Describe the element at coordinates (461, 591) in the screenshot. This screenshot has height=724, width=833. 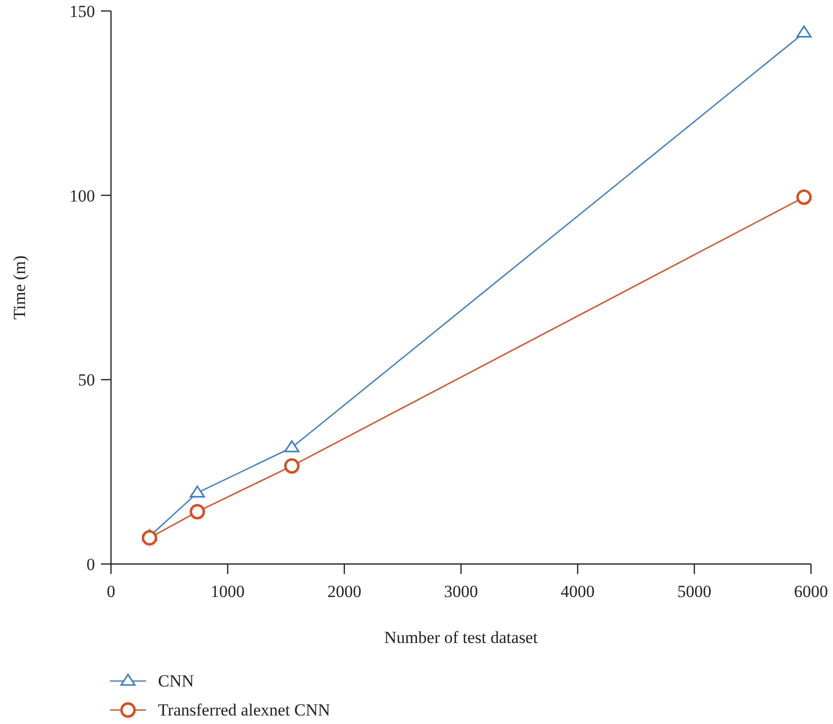
I see `x-tick-label: 3000` at that location.